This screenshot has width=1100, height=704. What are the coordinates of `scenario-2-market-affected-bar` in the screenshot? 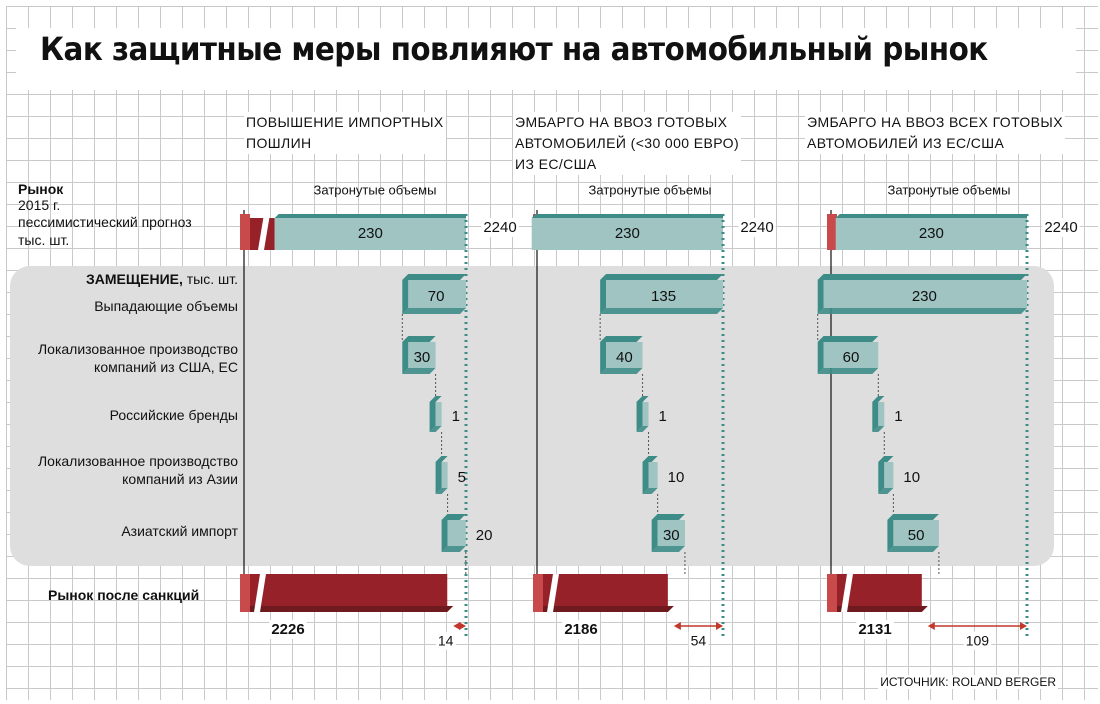 It's located at (627, 234).